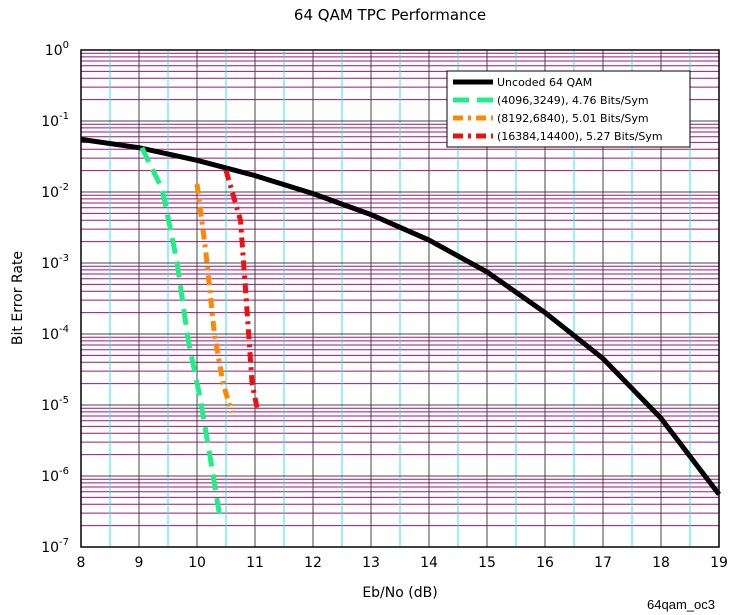 The width and height of the screenshot is (731, 615). Describe the element at coordinates (399, 593) in the screenshot. I see `x-axis-label: Eb/No (dB)` at that location.